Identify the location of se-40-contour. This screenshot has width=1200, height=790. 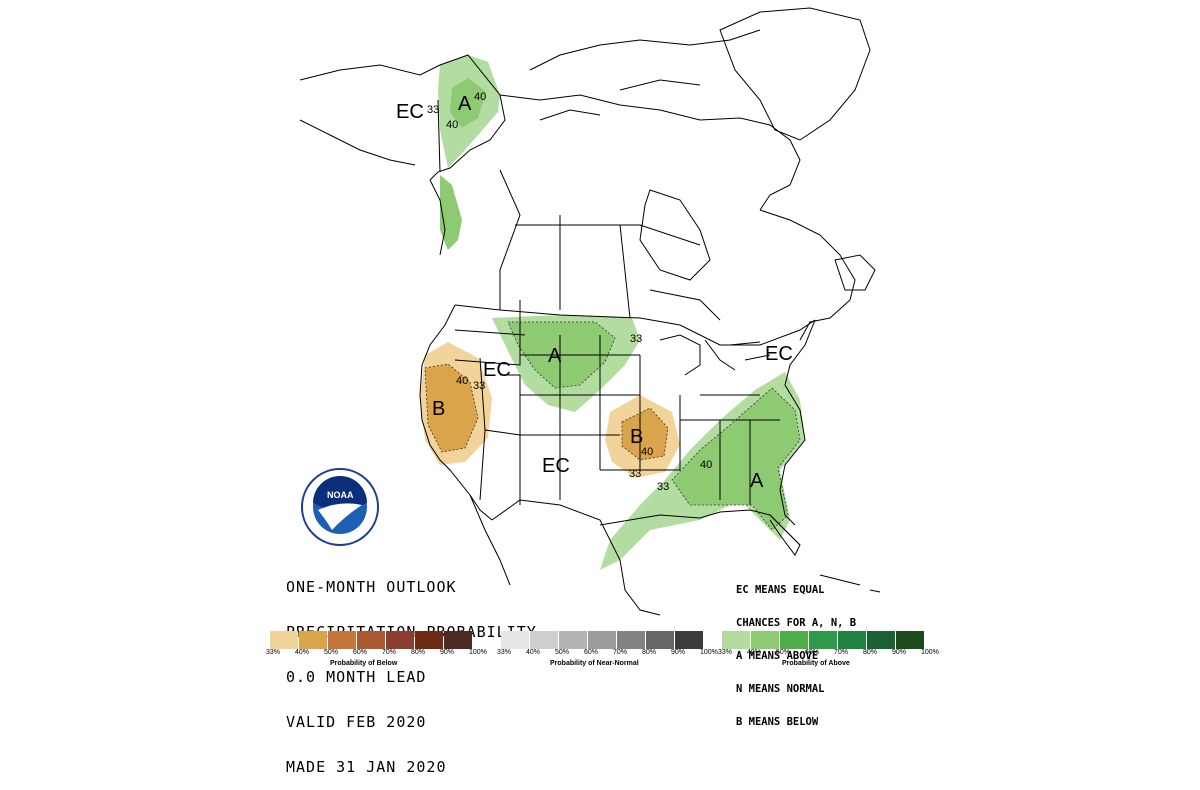
(736, 459).